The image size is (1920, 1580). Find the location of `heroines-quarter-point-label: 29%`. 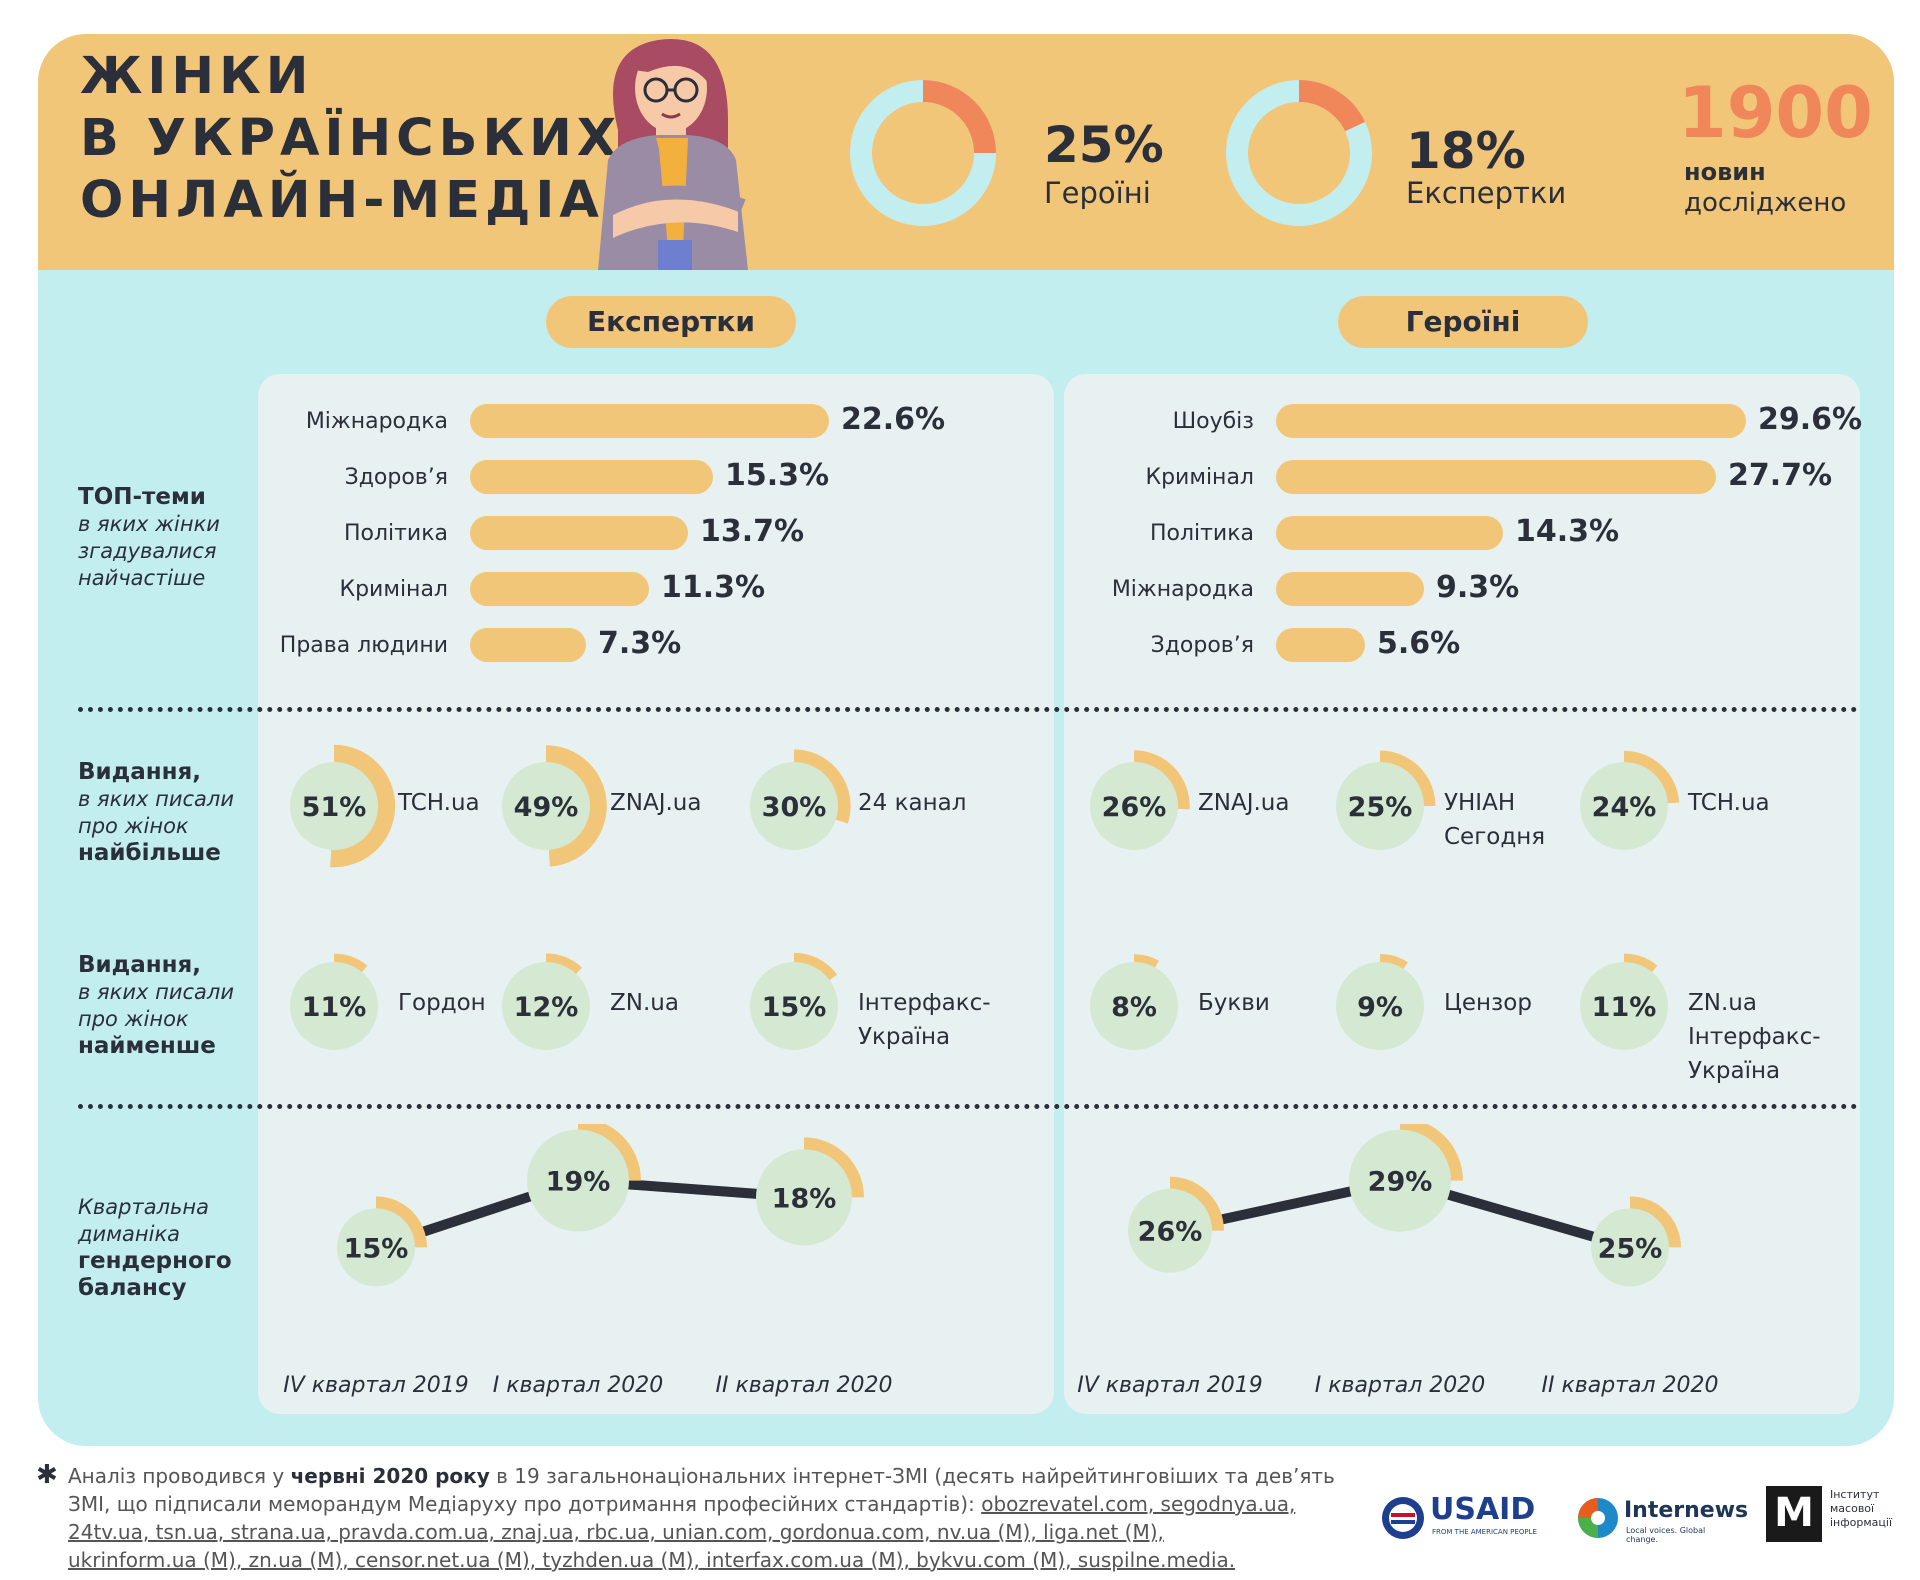

heroines-quarter-point-label: 29% is located at coordinates (1400, 1182).